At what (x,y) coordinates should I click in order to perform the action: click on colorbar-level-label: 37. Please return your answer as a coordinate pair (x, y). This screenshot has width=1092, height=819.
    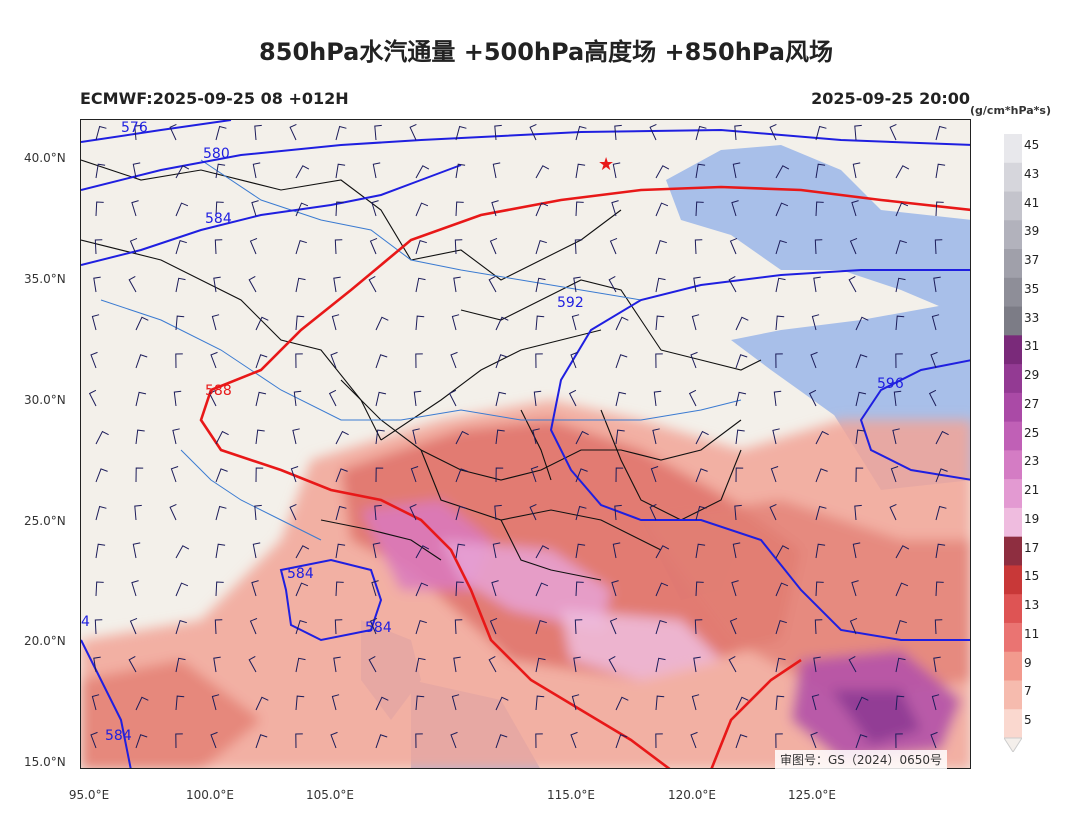
    Looking at the image, I should click on (1032, 260).